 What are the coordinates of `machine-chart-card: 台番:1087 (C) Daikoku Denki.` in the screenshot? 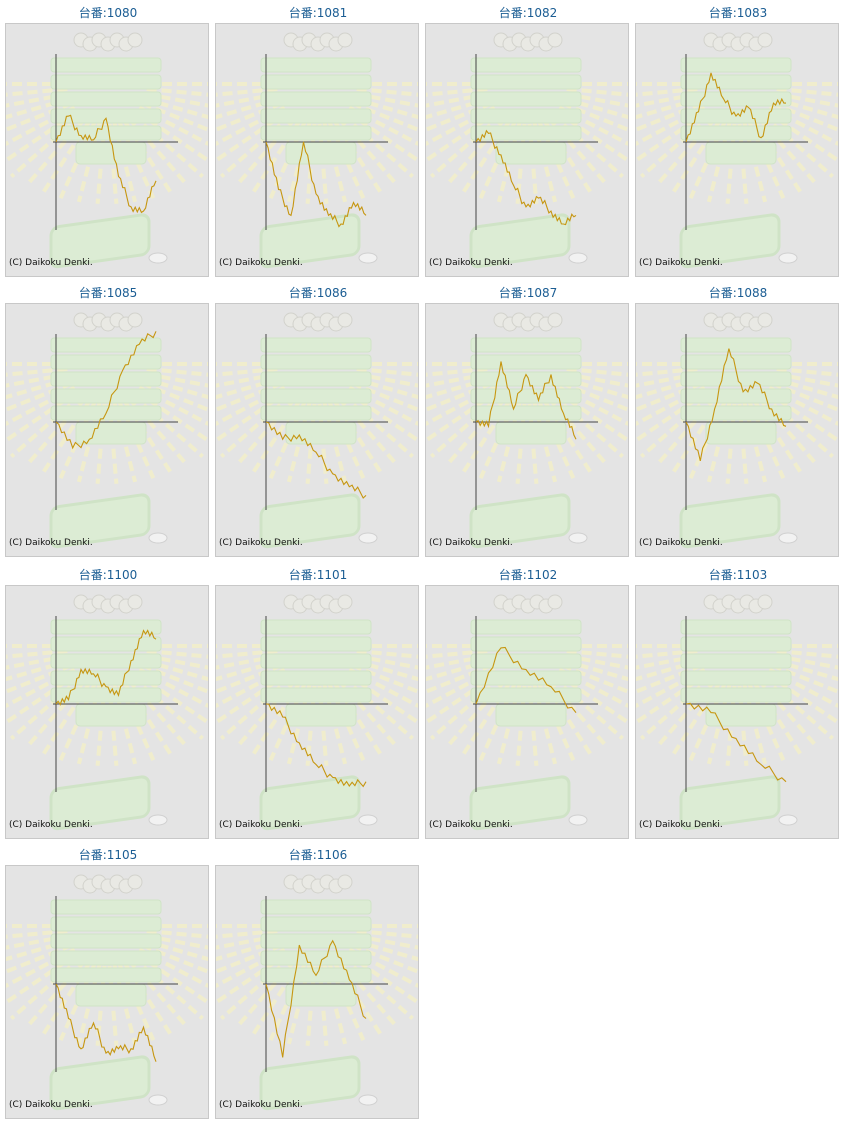 It's located at (528, 420).